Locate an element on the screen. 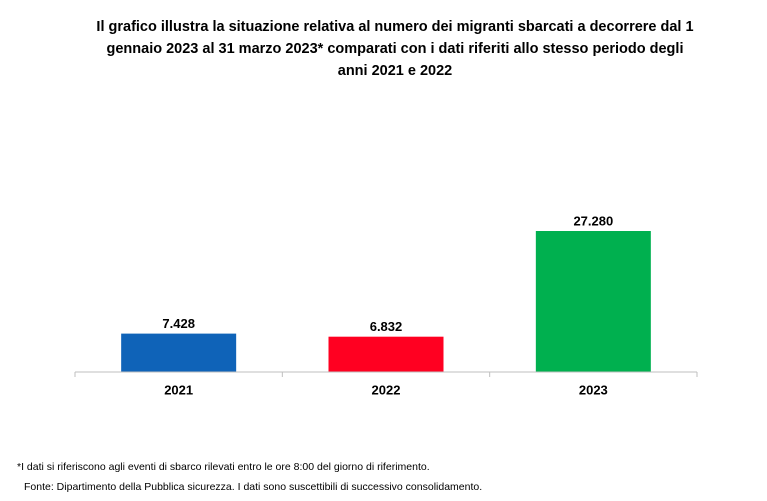  x-tick-label: 2022 is located at coordinates (386, 389).